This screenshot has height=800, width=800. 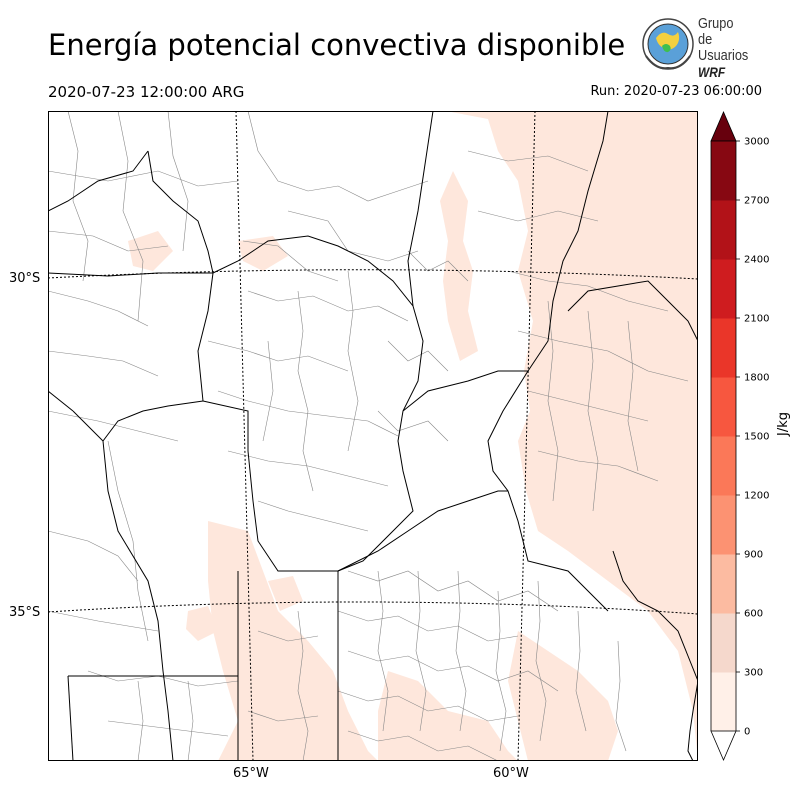 What do you see at coordinates (753, 614) in the screenshot?
I see `colorbar-tick-label: 600` at bounding box center [753, 614].